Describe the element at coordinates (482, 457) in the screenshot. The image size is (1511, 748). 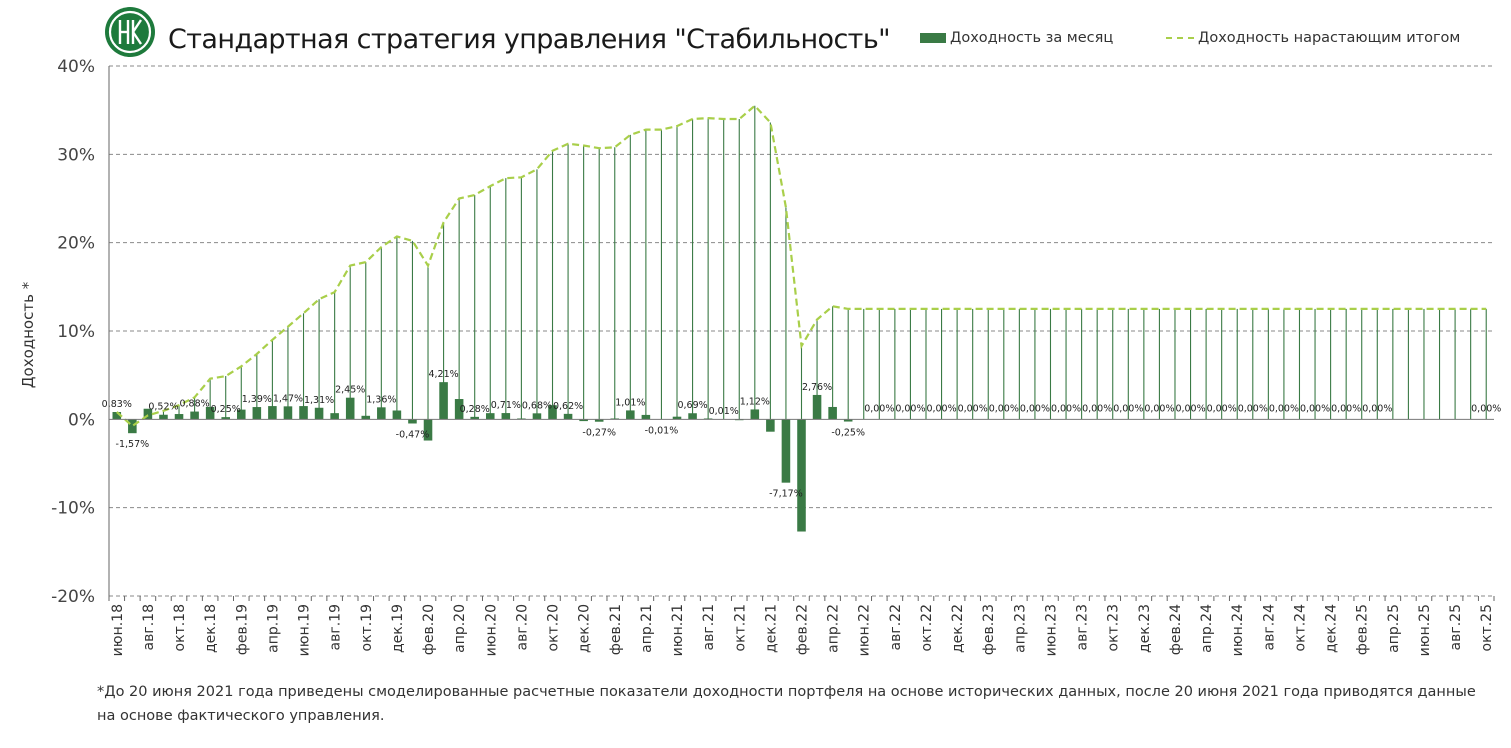
I see `bars` at that location.